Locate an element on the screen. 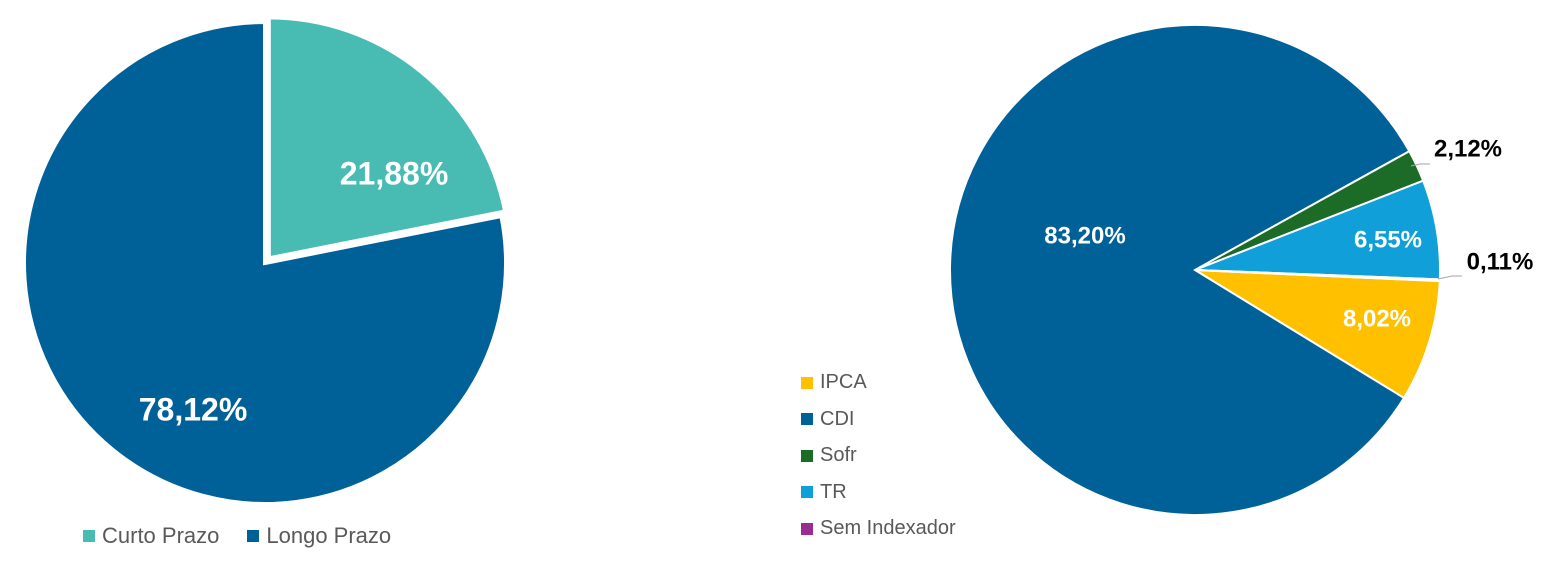 Image resolution: width=1549 pixels, height=571 pixels. legend-item-tr: TR is located at coordinates (824, 492).